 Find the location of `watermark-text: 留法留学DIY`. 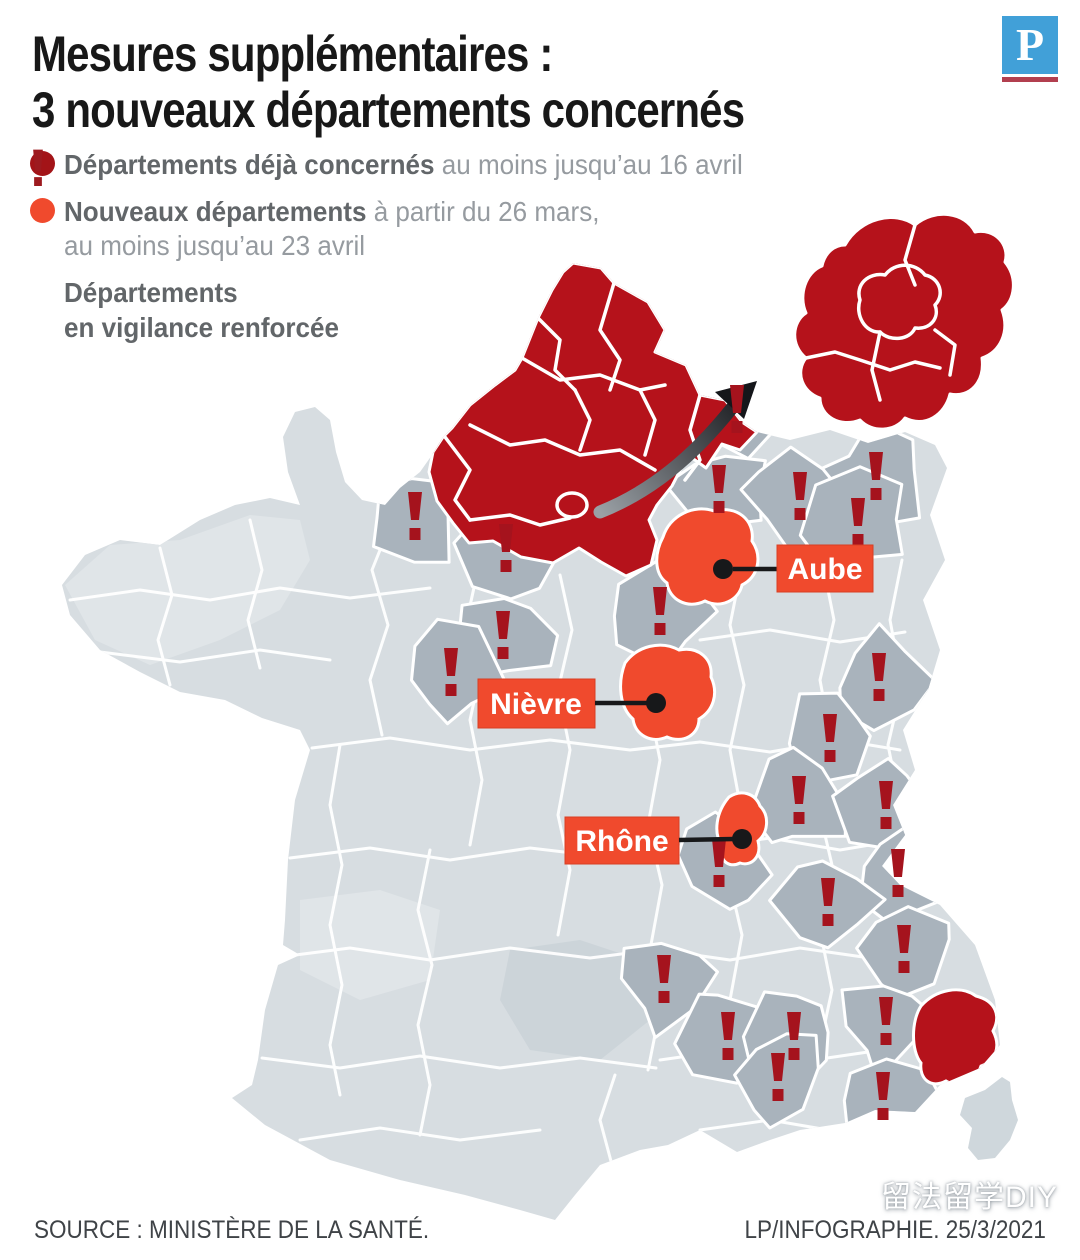

watermark-text: 留法留学DIY is located at coordinates (969, 1197).